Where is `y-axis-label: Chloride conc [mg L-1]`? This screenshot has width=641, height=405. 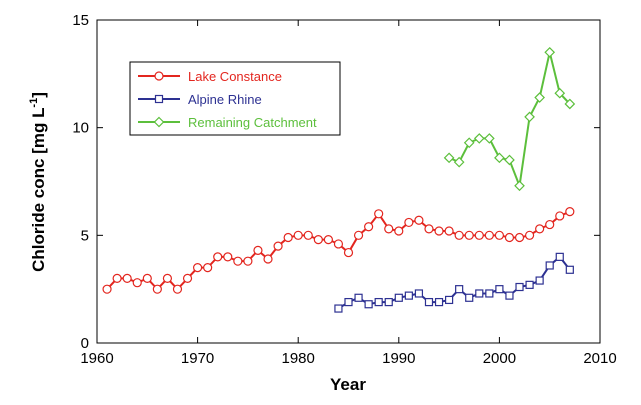
y-axis-label: Chloride conc [mg L-1] is located at coordinates (38, 182).